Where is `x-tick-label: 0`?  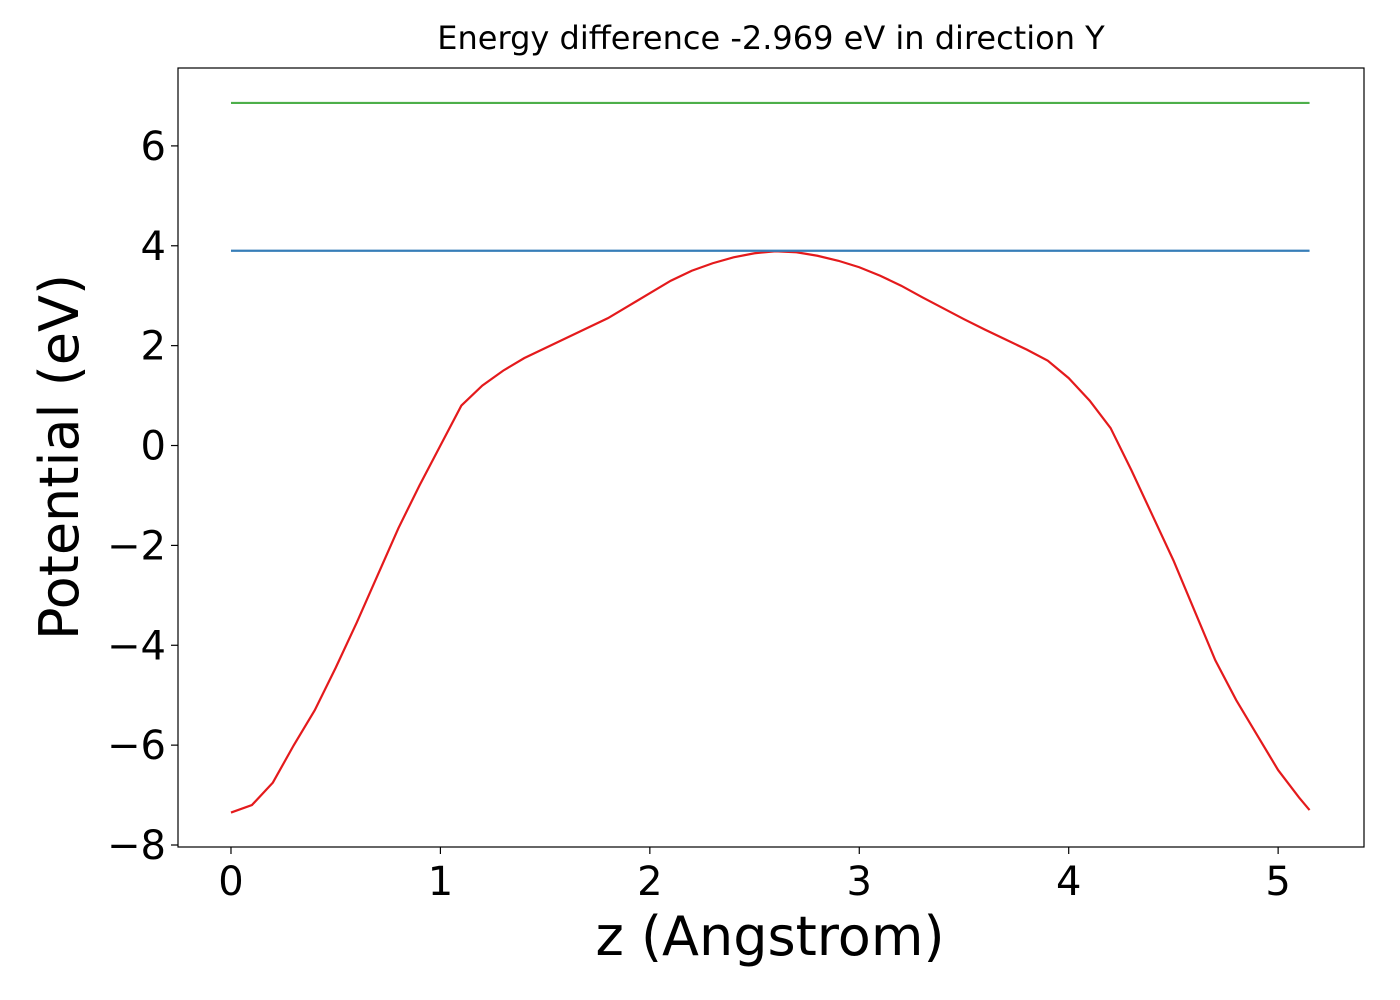
x-tick-label: 0 is located at coordinates (230, 882).